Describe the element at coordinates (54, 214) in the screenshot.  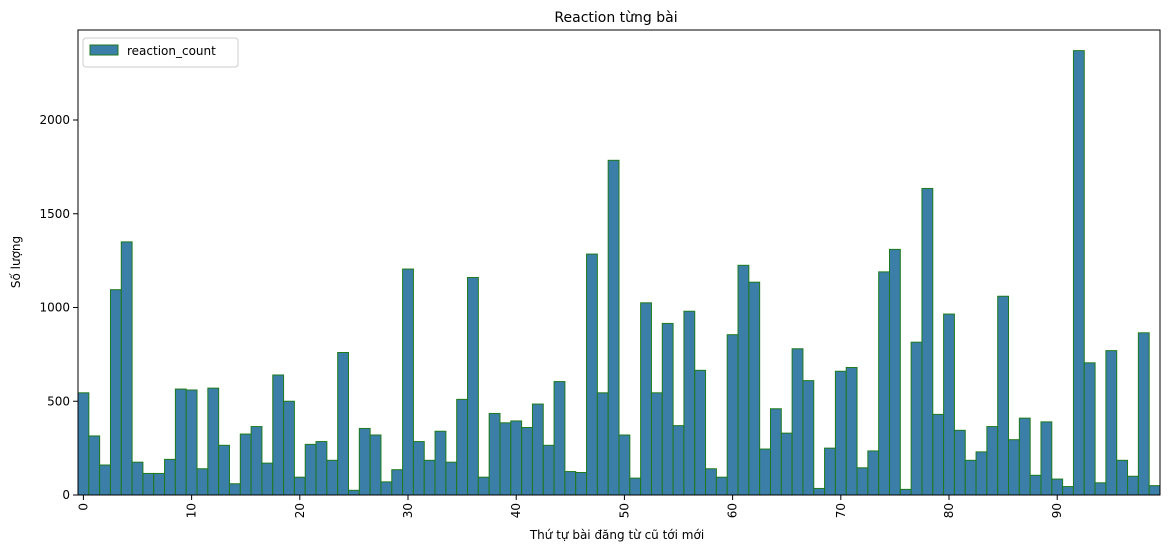
I see `y-tick-label: 1500` at that location.